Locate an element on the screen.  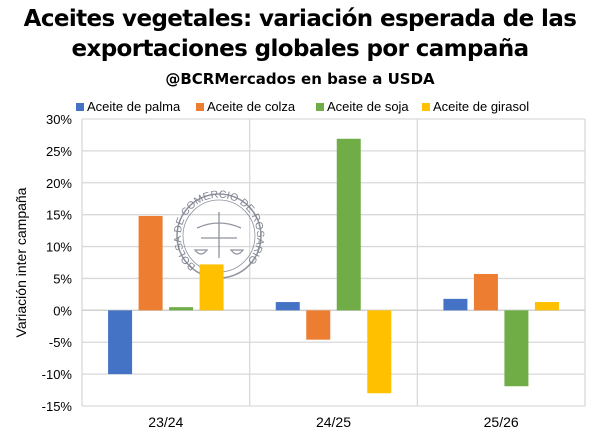
legend-label: Aceite de colza is located at coordinates (251, 106).